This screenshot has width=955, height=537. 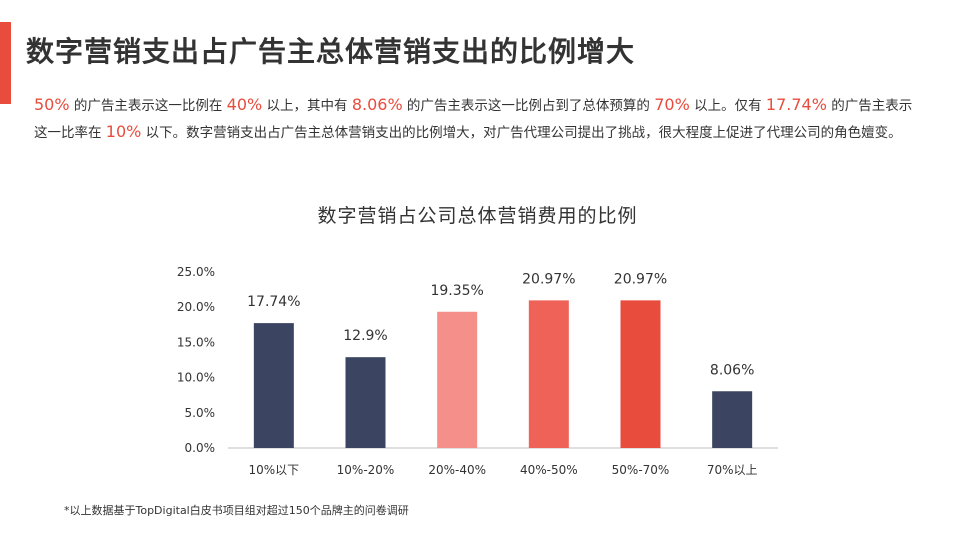 What do you see at coordinates (200, 448) in the screenshot?
I see `y-tick-label: 0.0%` at bounding box center [200, 448].